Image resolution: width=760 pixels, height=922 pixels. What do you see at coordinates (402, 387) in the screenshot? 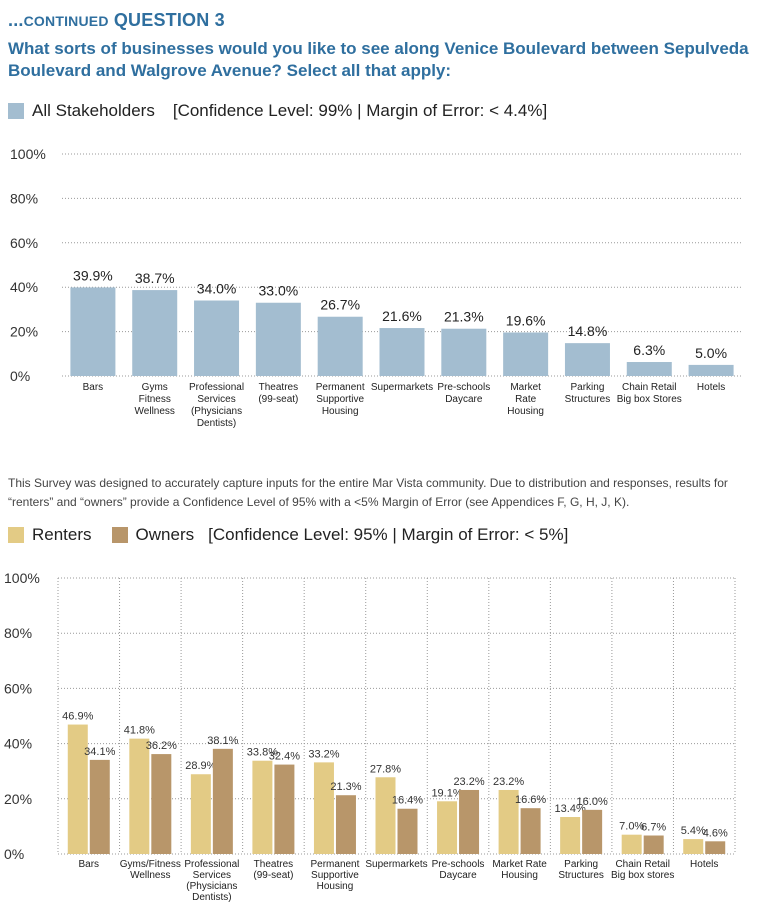
I see `category-label: Supermarkets` at bounding box center [402, 387].